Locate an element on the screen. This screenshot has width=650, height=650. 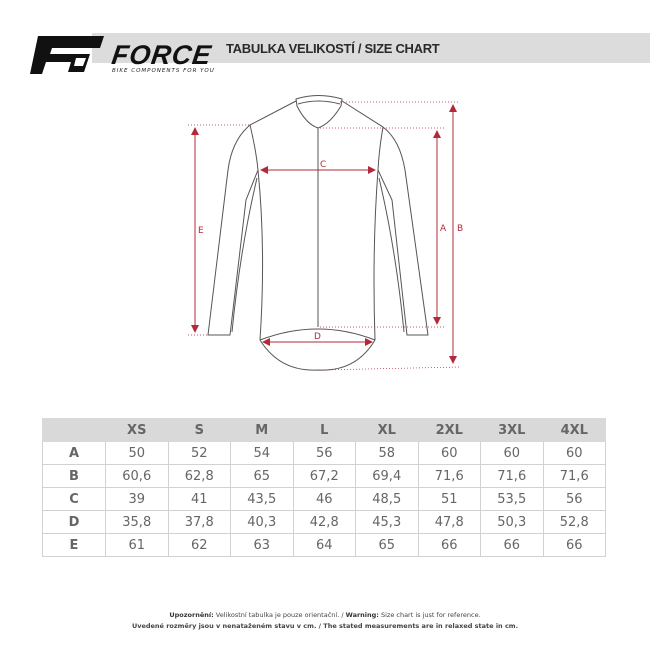
table-row: E 61 62 63 64 65 66 66 66 is located at coordinates (324, 545).